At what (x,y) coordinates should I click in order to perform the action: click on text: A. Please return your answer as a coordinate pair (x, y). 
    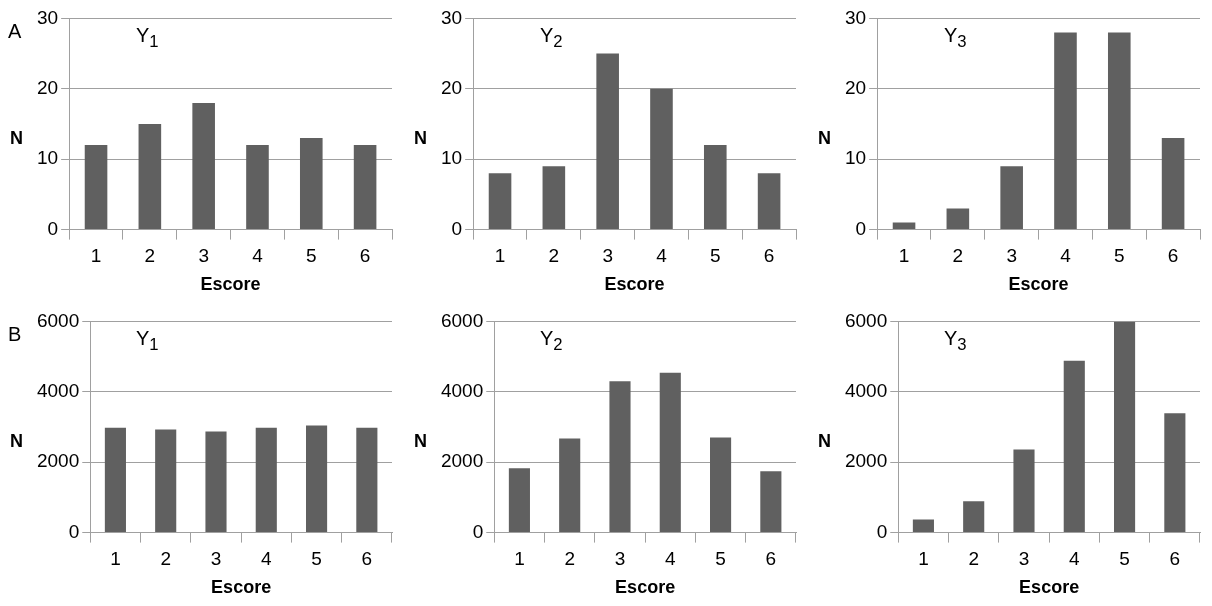
    Looking at the image, I should click on (15, 31).